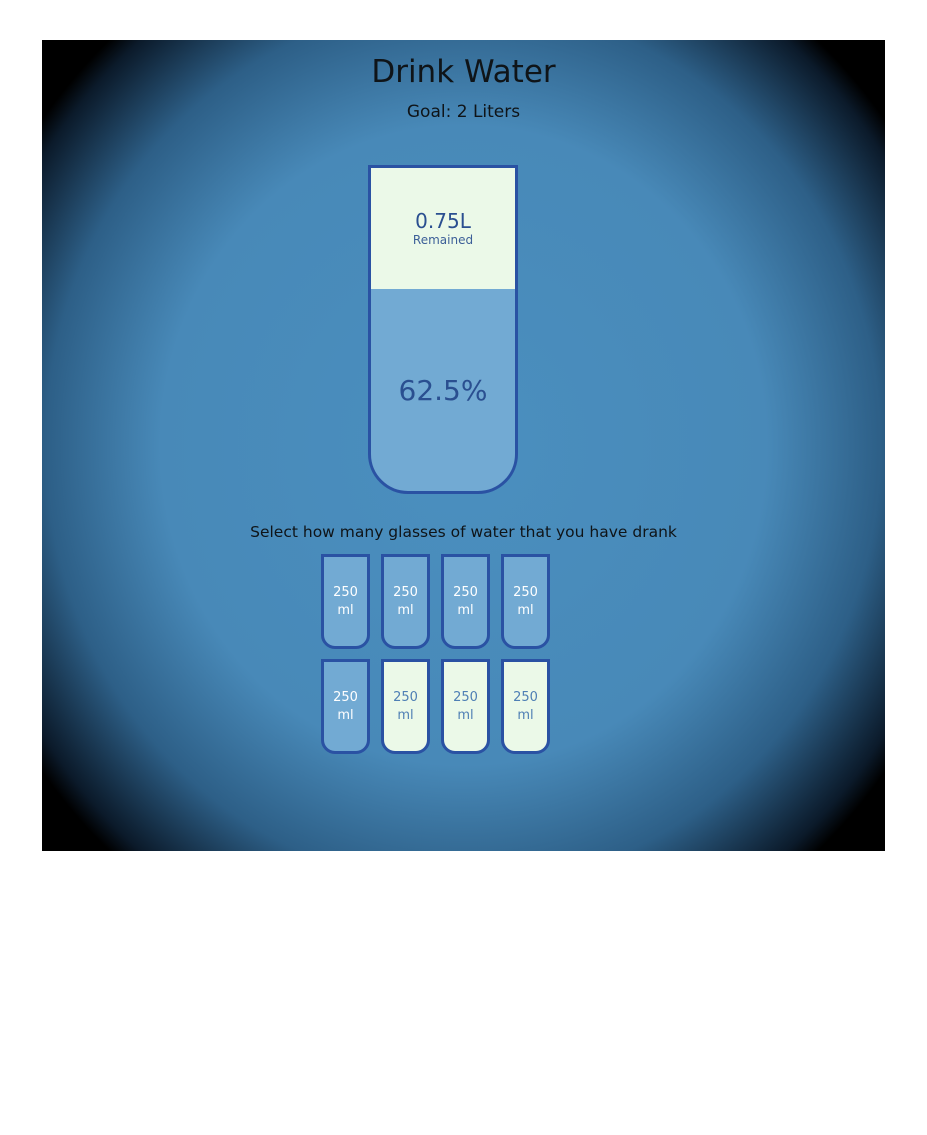 The height and width of the screenshot is (1135, 927). I want to click on page-title: Drink Water, so click(463, 72).